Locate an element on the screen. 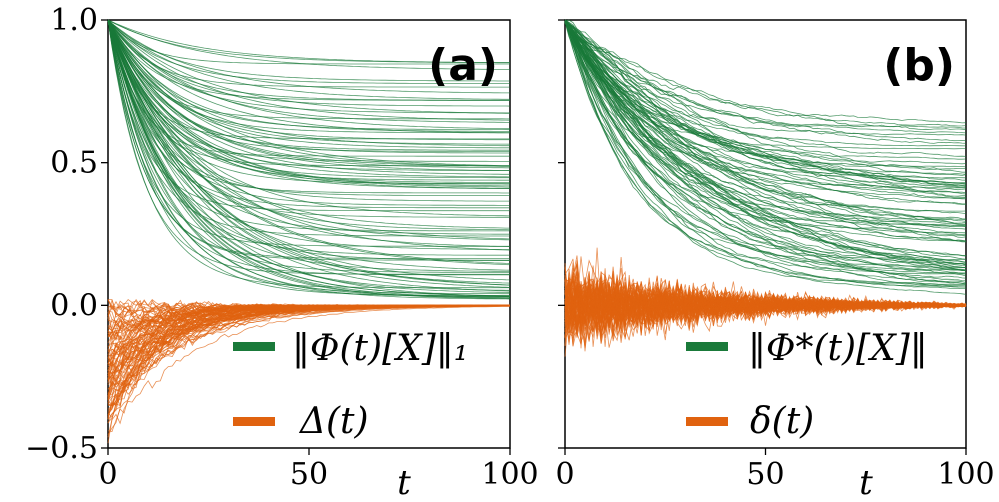 Image resolution: width=999 pixels, height=502 pixels. panel-b-xlabel: t is located at coordinates (866, 482).